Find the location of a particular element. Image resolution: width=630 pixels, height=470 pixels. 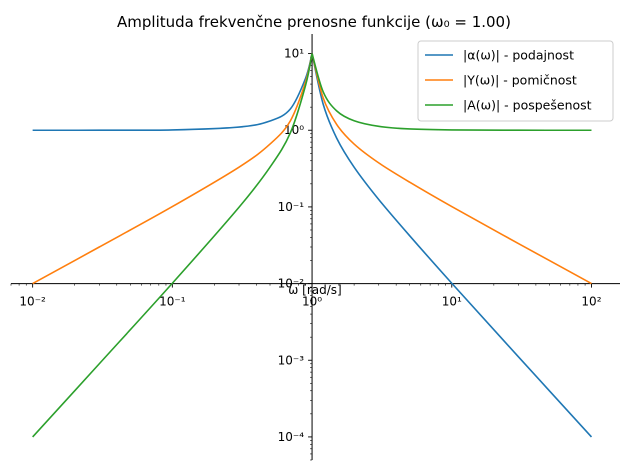

y-tick-label: 10⁻² is located at coordinates (291, 284).